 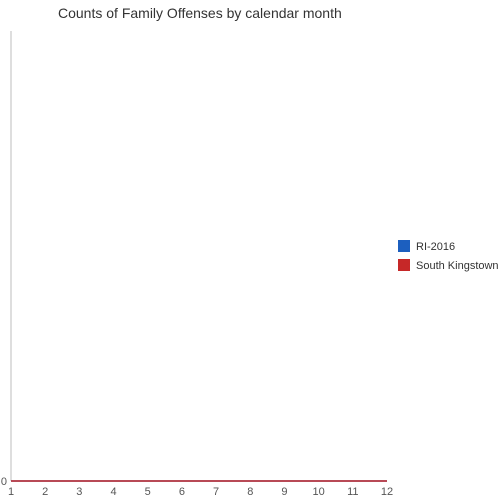 I want to click on x-tick-label: 9, so click(x=284, y=492).